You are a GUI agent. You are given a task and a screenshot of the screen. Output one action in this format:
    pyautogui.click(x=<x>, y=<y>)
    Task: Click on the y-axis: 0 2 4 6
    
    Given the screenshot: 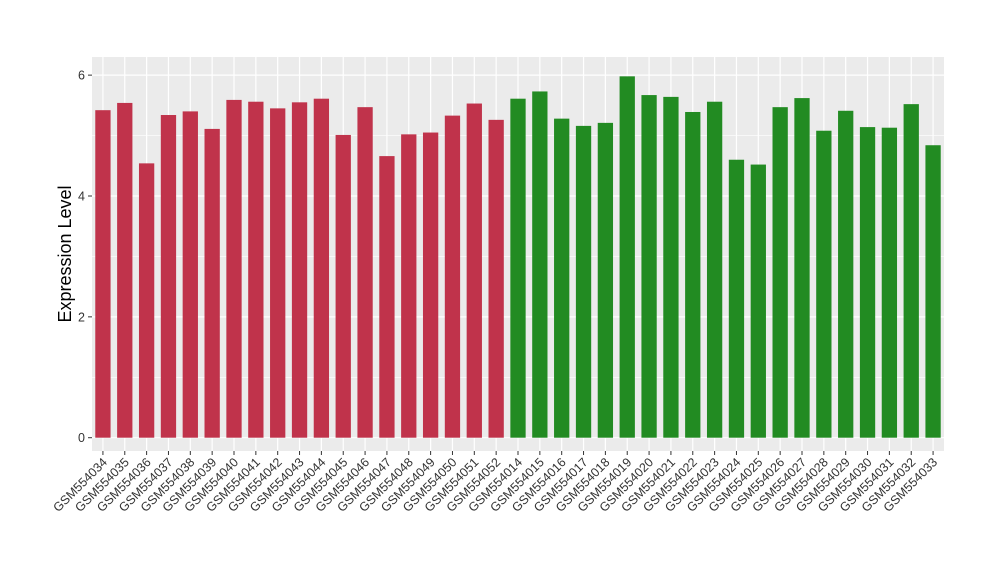 What is the action you would take?
    pyautogui.click(x=85, y=257)
    